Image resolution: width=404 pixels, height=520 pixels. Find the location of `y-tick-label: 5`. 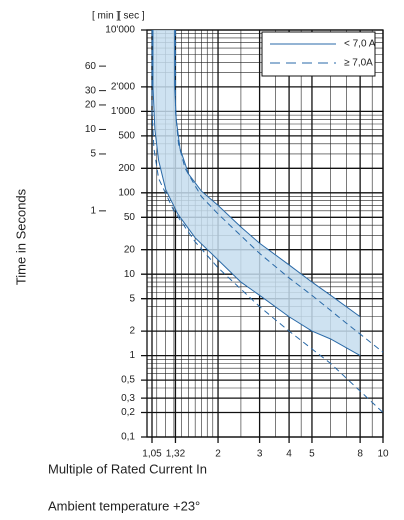

y-tick-label: 5 is located at coordinates (132, 298).